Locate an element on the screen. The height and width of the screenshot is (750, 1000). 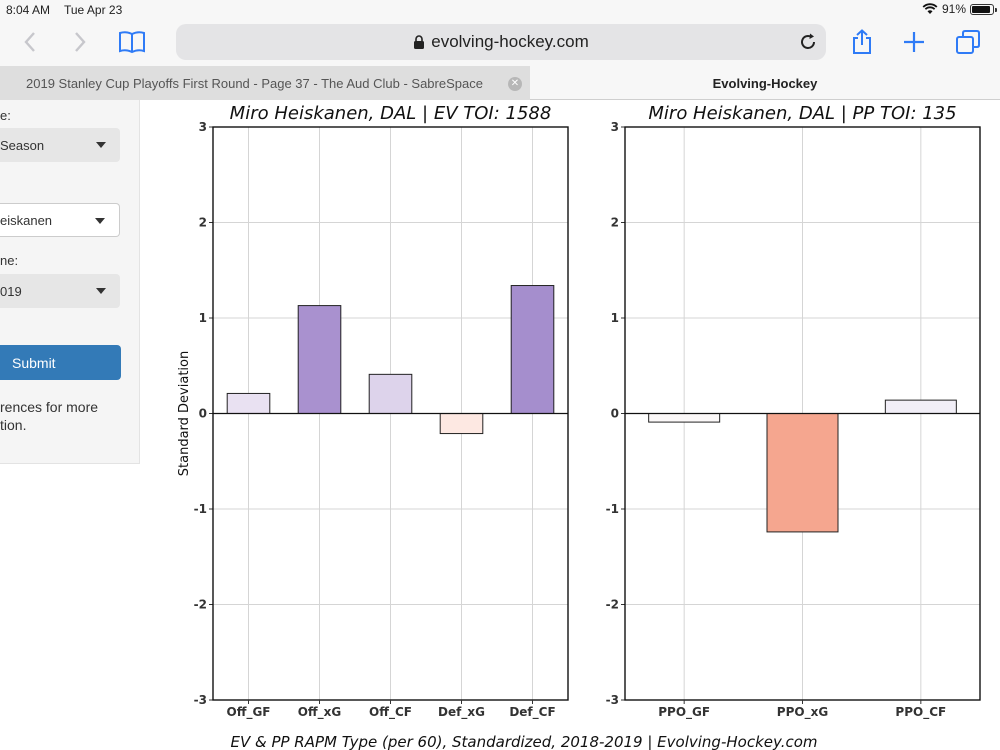
field-label: ne: is located at coordinates (9, 260).